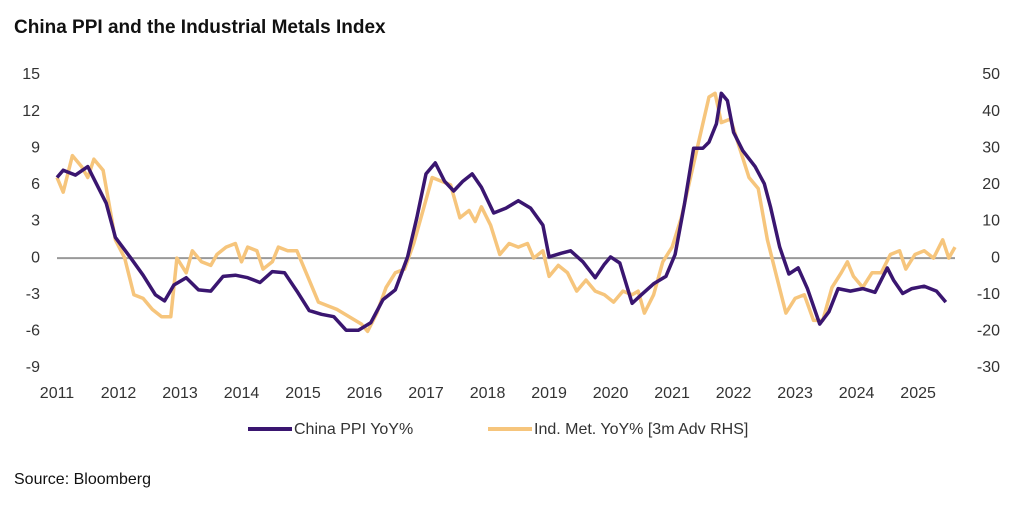 This screenshot has width=1024, height=511. I want to click on x-tick-label: 2011, so click(57, 393).